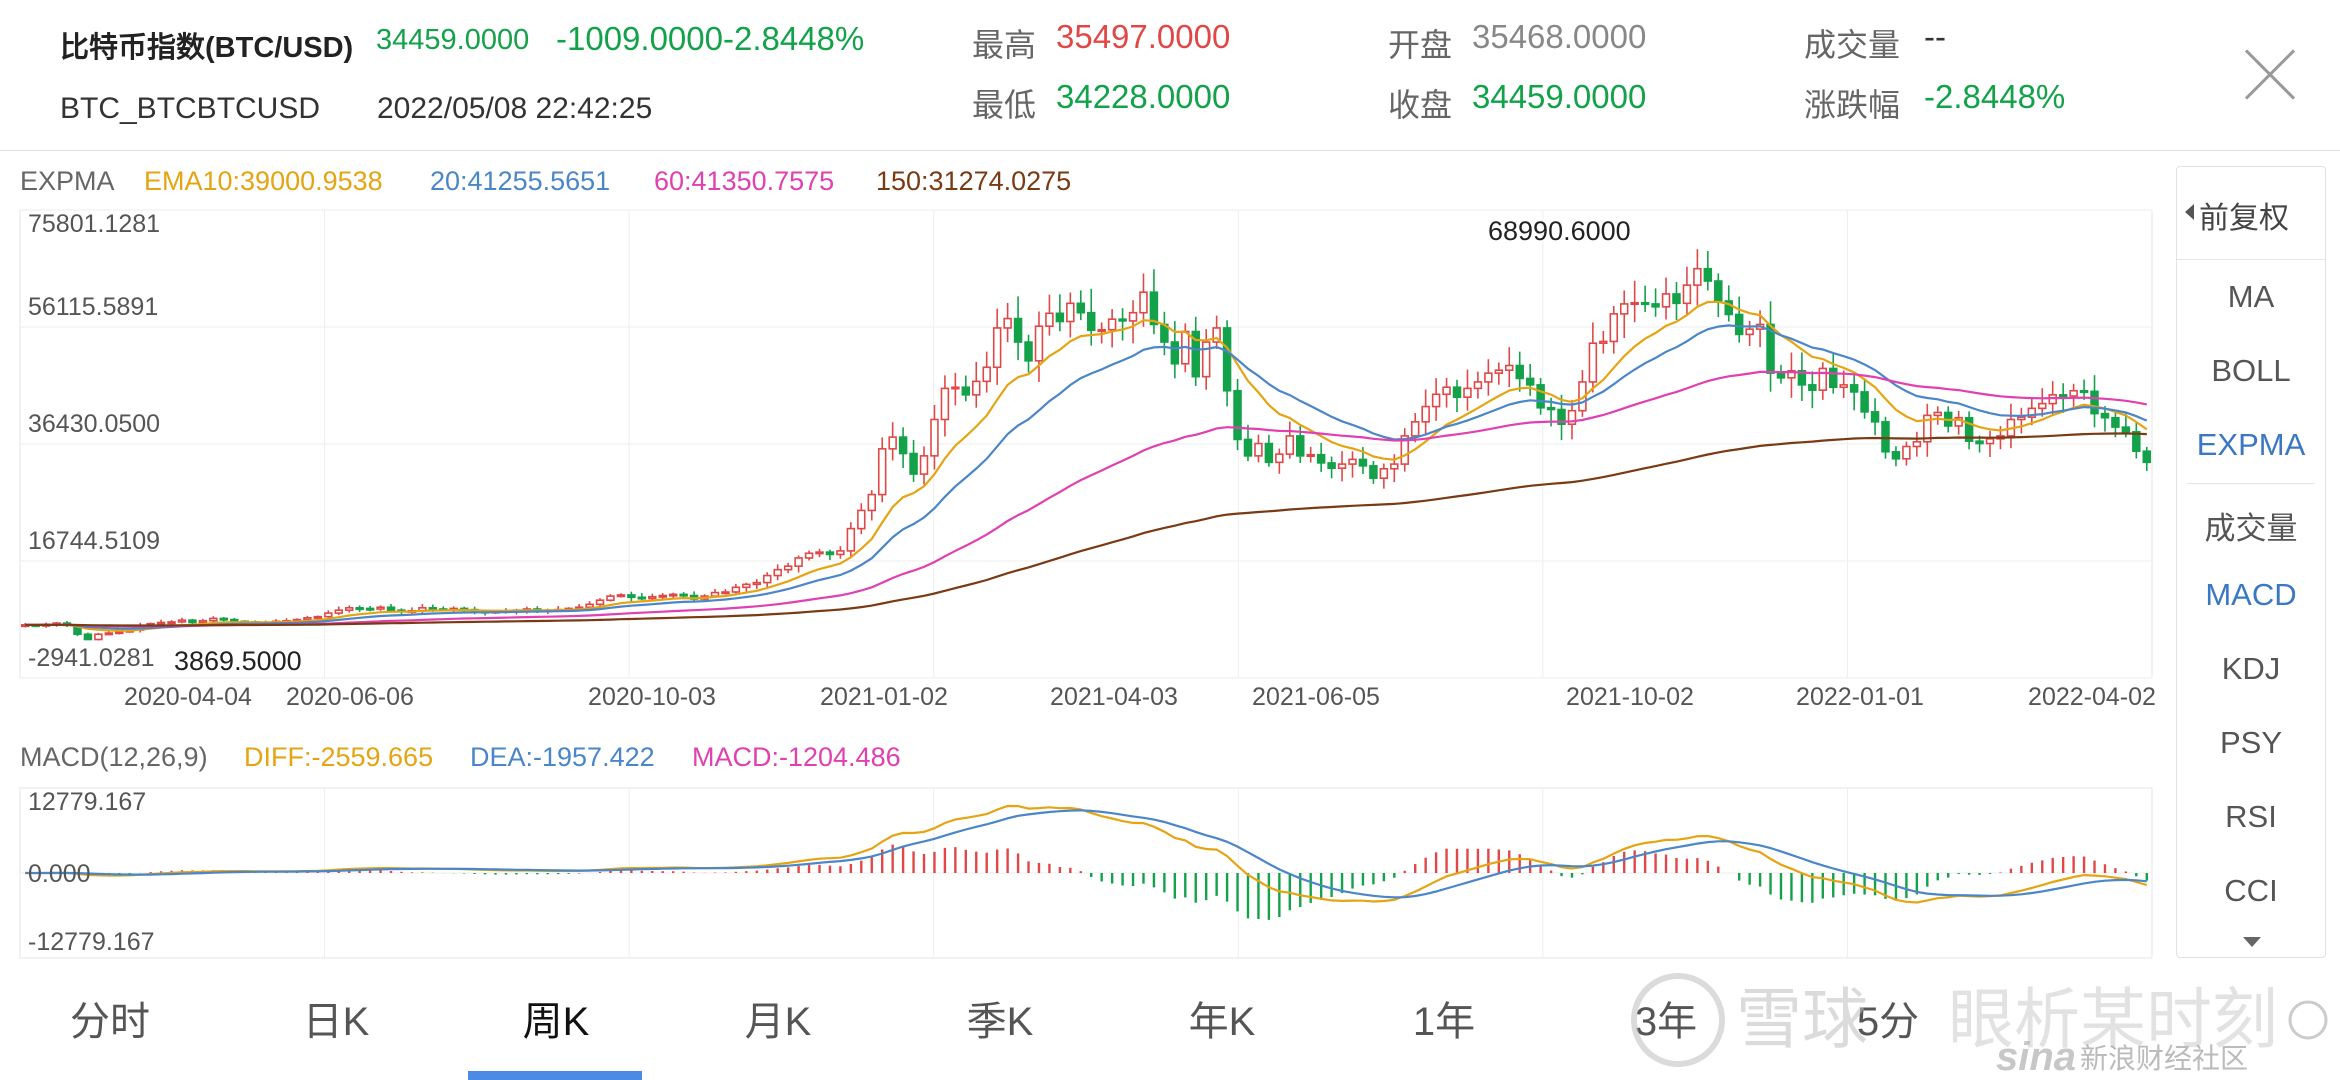 This screenshot has height=1080, width=2340. Describe the element at coordinates (2251, 444) in the screenshot. I see `indicator-expma: EXPMA` at that location.